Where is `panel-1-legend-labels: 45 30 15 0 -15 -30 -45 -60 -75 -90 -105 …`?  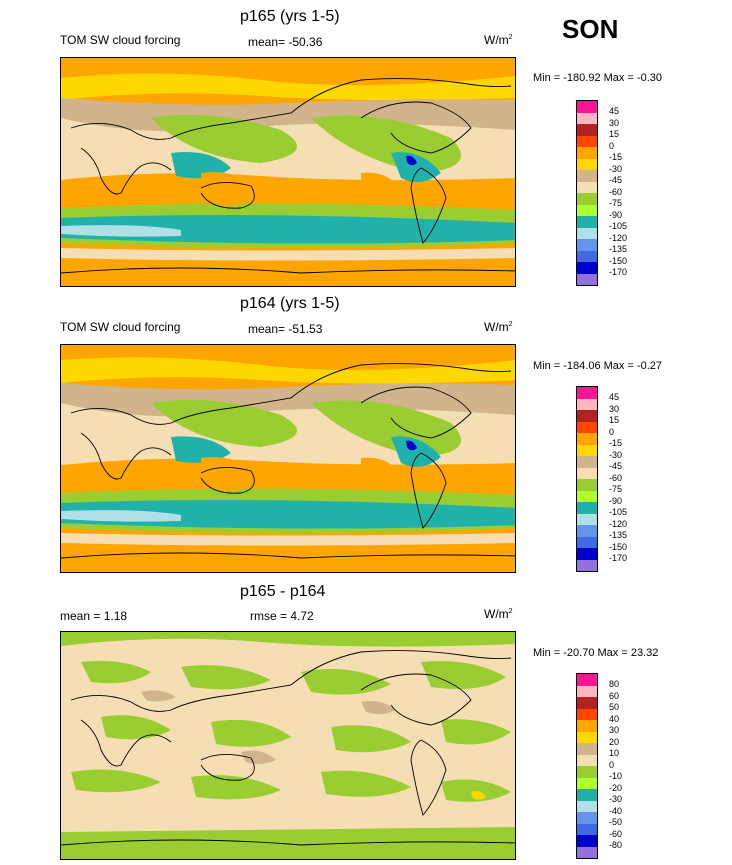
panel-1-legend-labels: 45 30 15 0 -15 -30 -45 -60 -75 -90 -105 … is located at coordinates (618, 192).